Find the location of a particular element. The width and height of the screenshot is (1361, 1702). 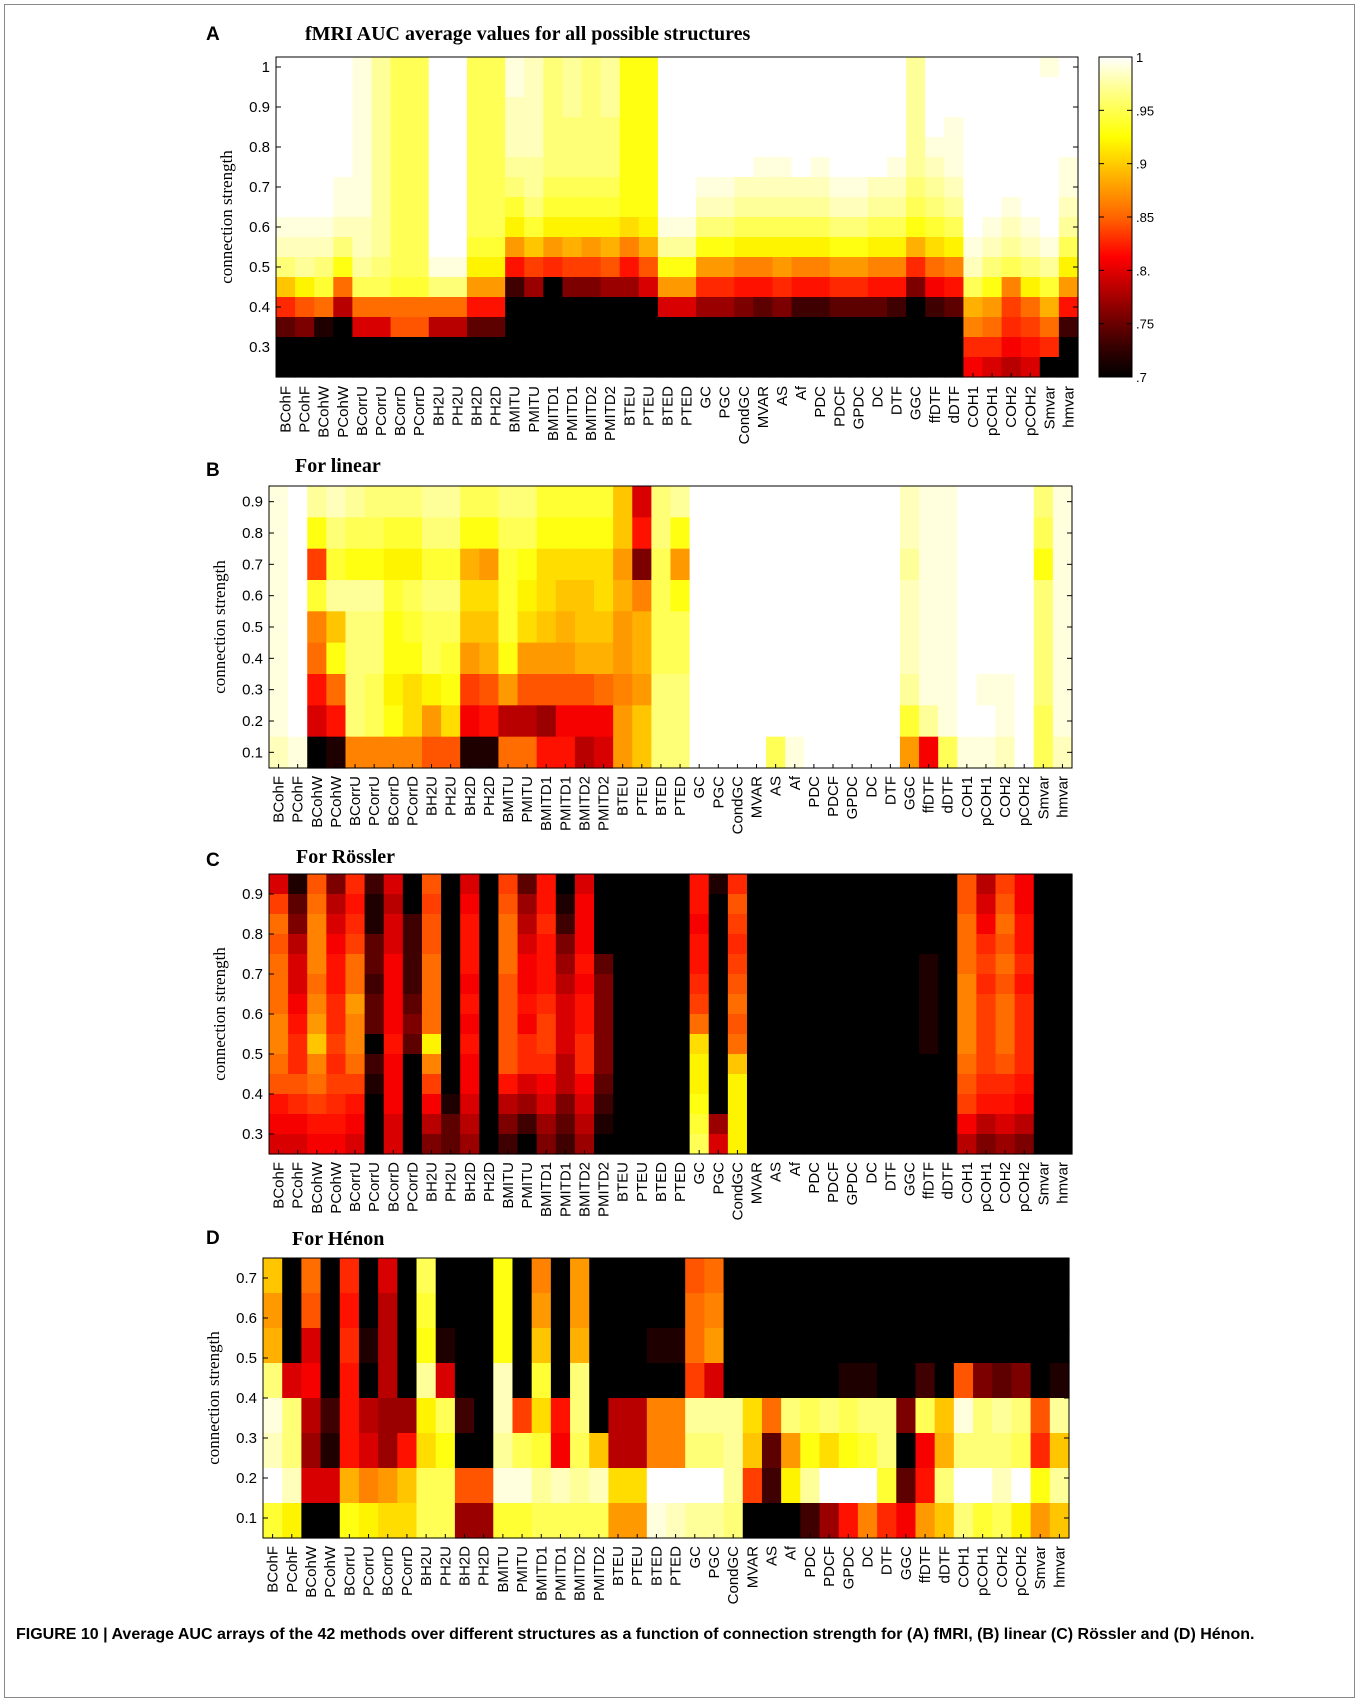

x-tick-label: PCorrU is located at coordinates (374, 1187).